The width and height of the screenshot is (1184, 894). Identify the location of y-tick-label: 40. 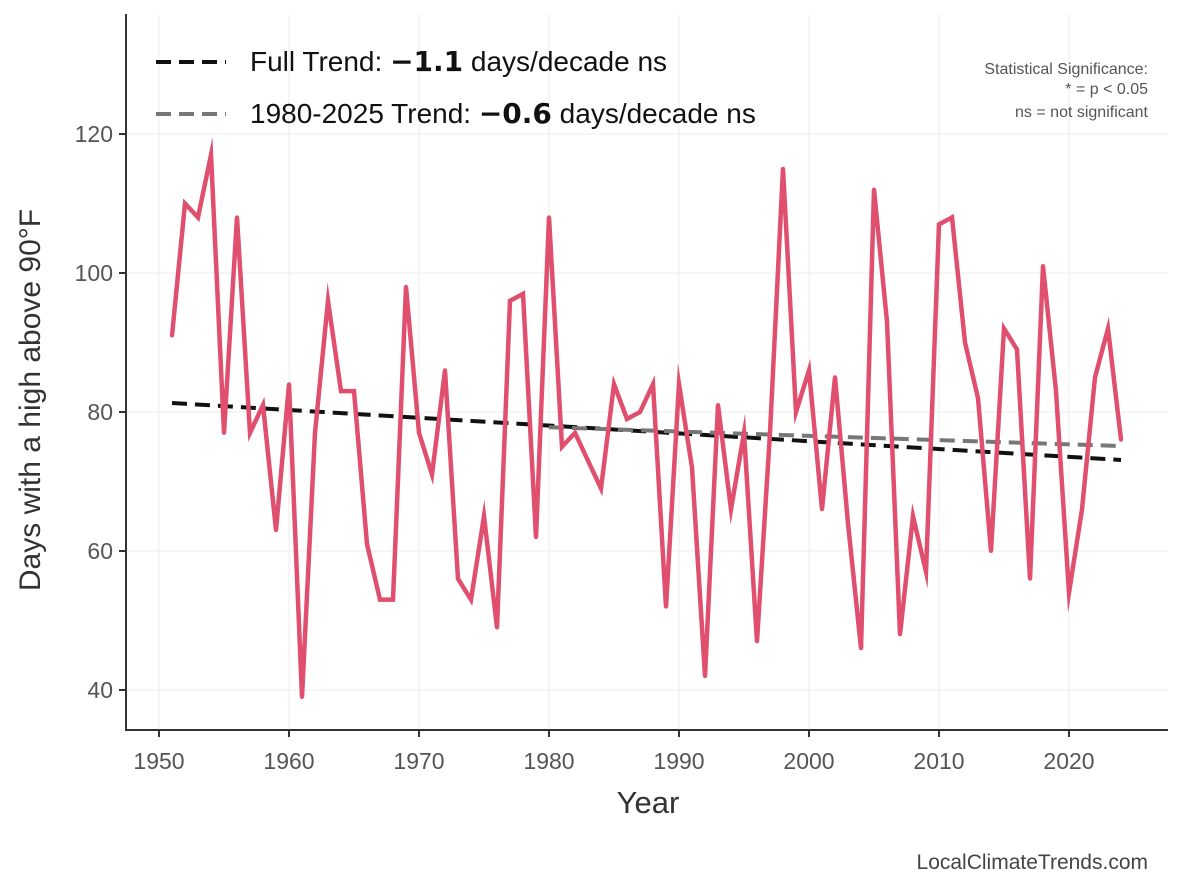
(100, 690).